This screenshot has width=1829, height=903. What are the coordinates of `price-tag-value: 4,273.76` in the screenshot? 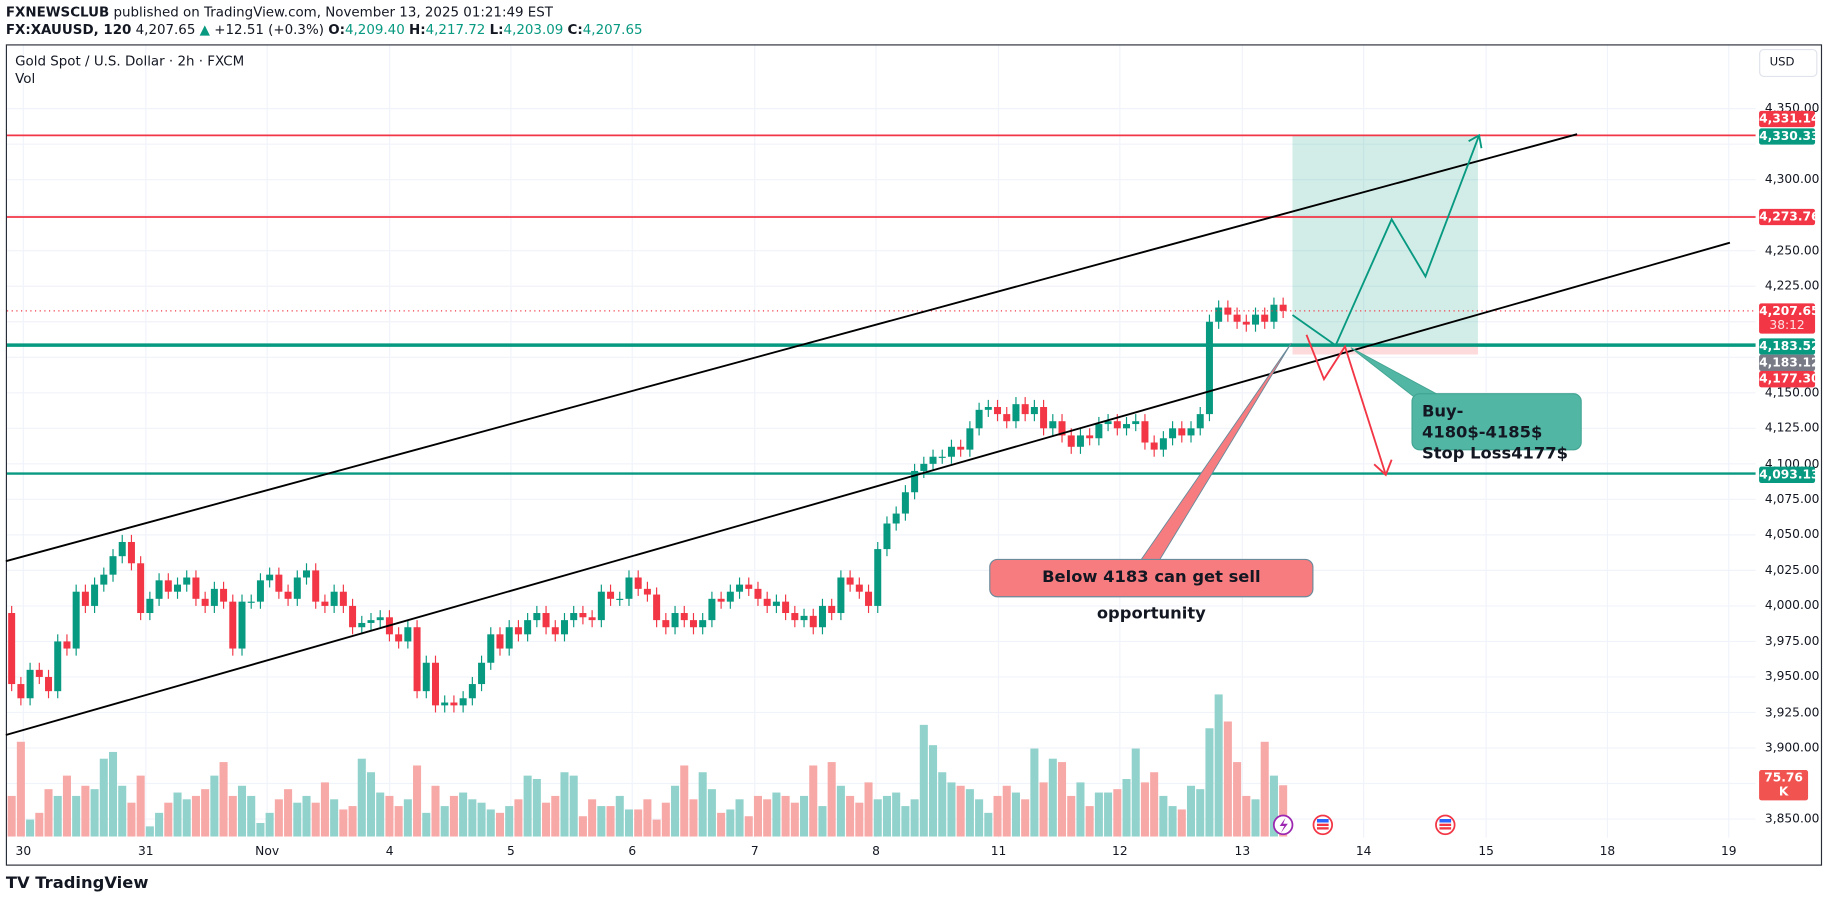 It's located at (1789, 217).